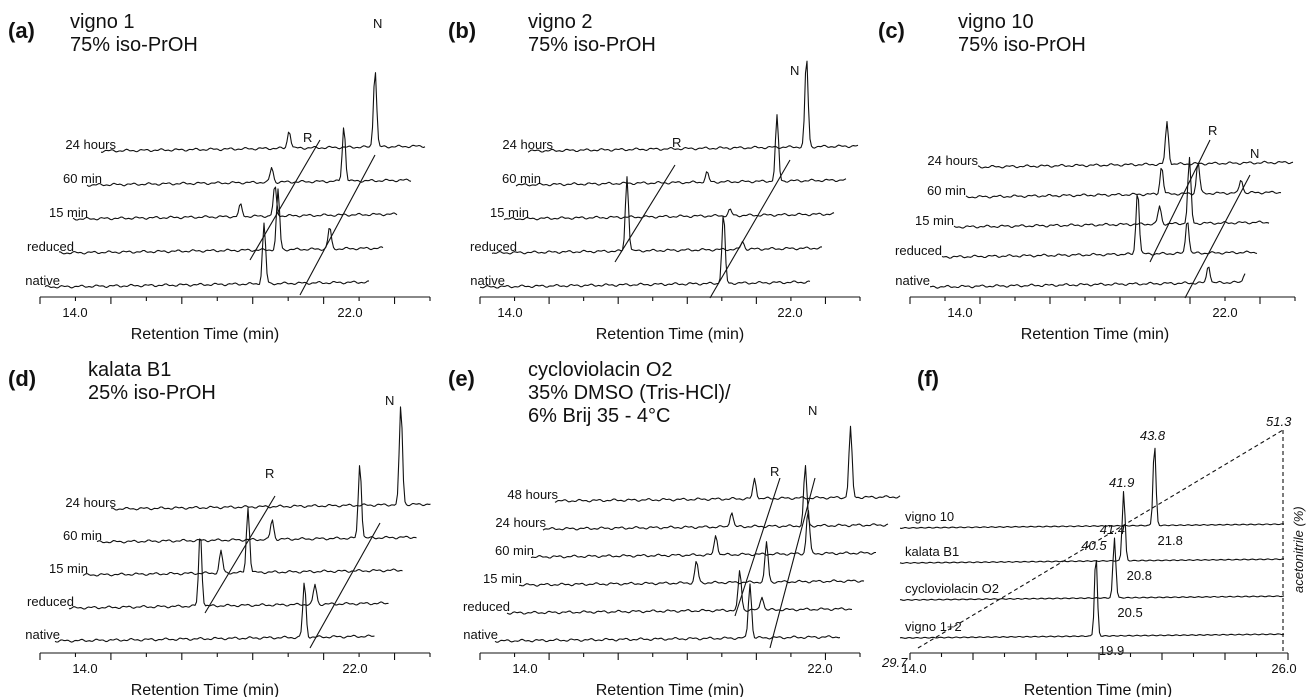  What do you see at coordinates (592, 45) in the screenshot?
I see `panel-title-line: 75% iso-PrOH` at bounding box center [592, 45].